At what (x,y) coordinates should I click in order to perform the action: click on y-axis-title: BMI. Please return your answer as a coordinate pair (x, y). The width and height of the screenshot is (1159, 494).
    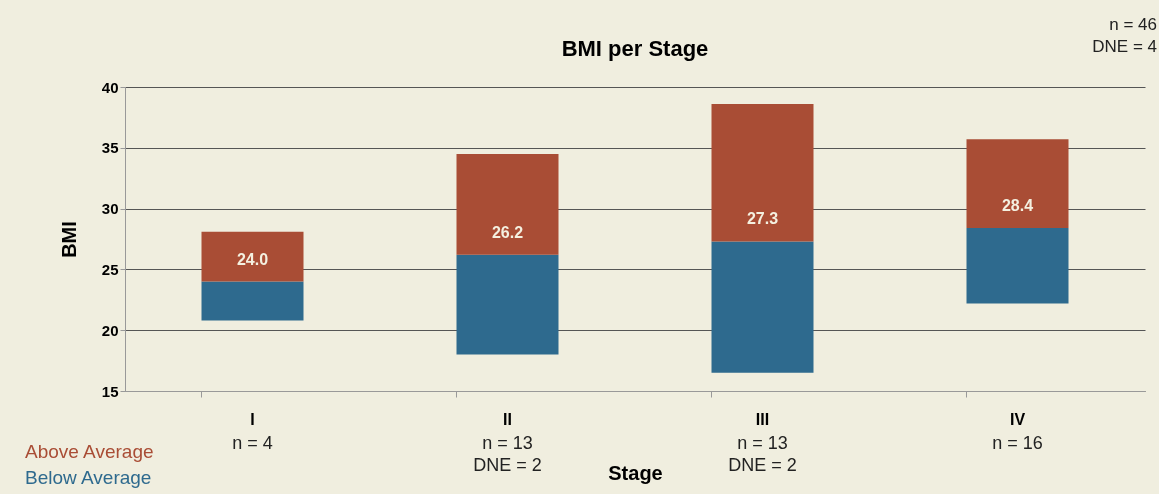
    Looking at the image, I should click on (68, 239).